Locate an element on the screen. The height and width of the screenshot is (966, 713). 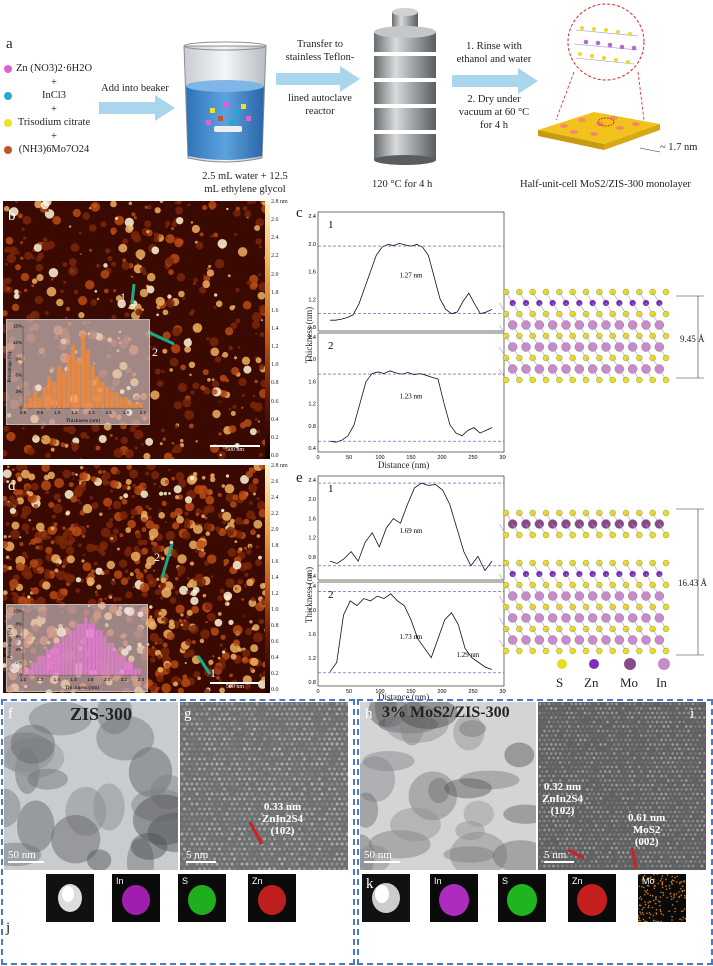
eds-k-s-label: S is located at coordinates (505, 881).